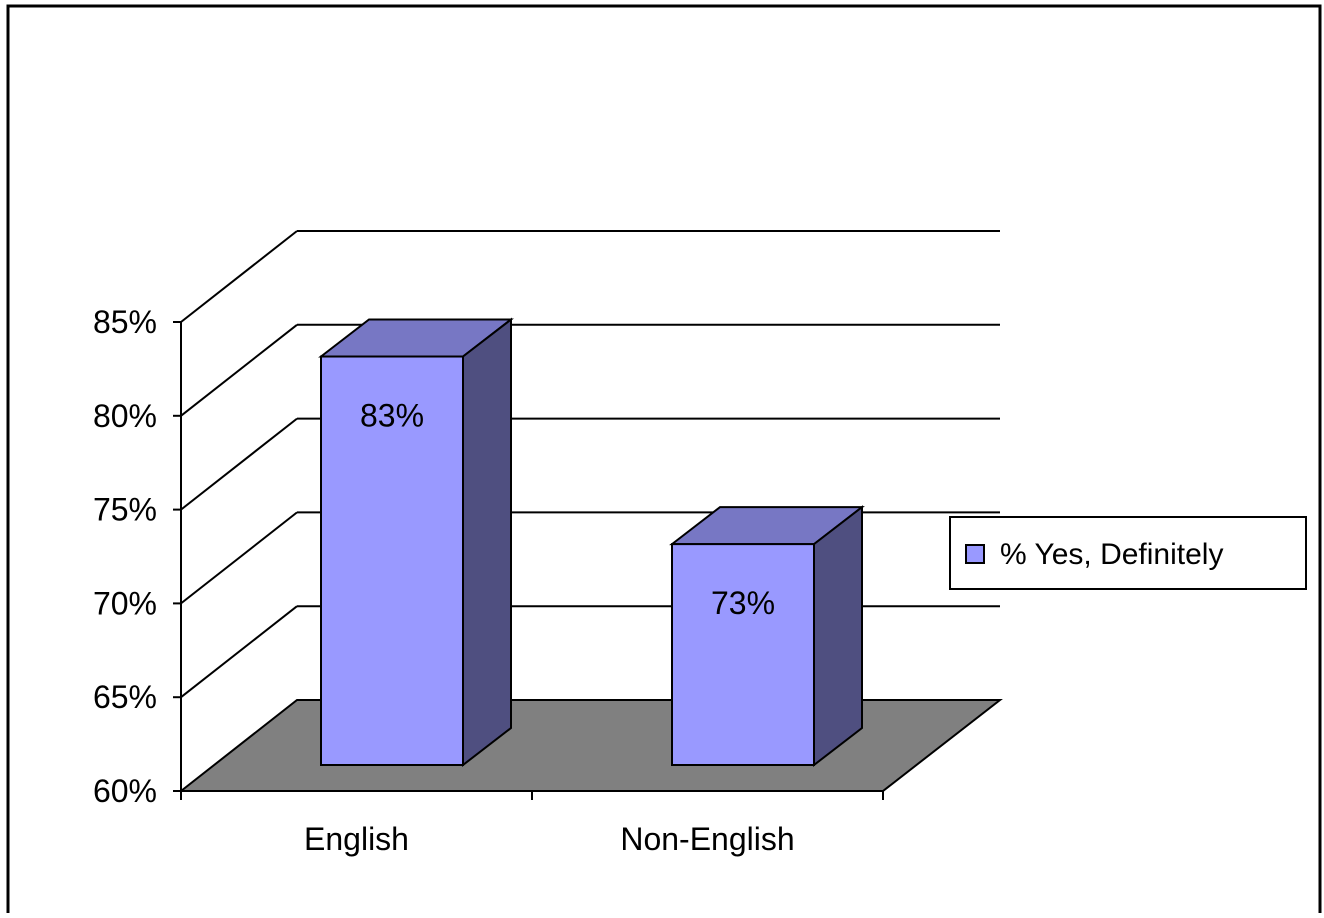 The width and height of the screenshot is (1324, 918). Describe the element at coordinates (125, 603) in the screenshot. I see `y-tick-label: 70%` at that location.